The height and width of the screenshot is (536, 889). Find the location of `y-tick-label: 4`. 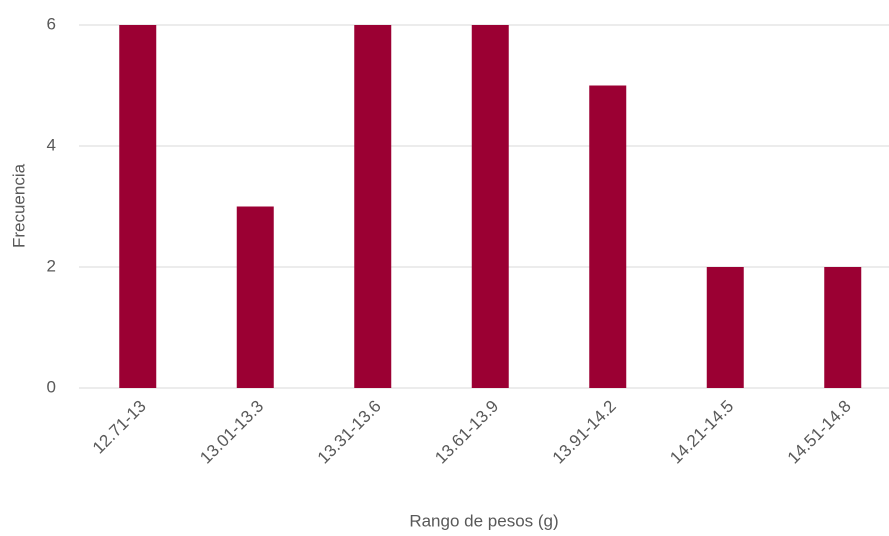

y-tick-label: 4 is located at coordinates (51, 144).